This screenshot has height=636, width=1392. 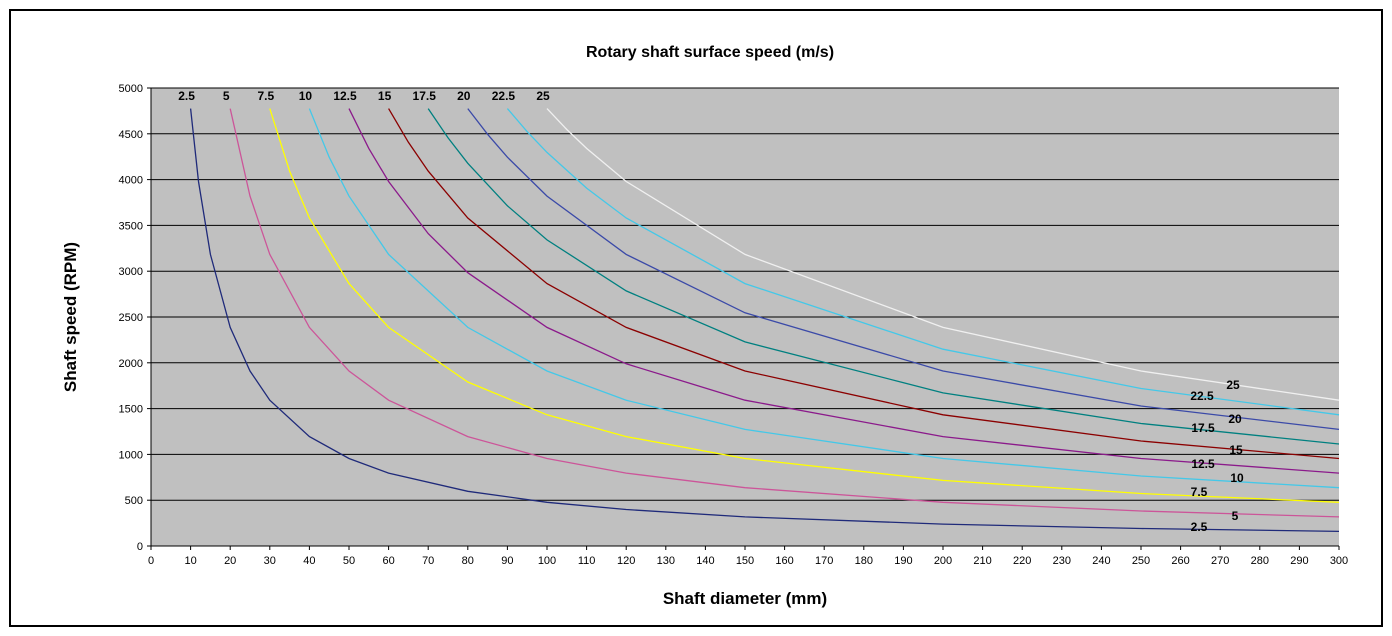 What do you see at coordinates (385, 96) in the screenshot?
I see `top-series-label: 15` at bounding box center [385, 96].